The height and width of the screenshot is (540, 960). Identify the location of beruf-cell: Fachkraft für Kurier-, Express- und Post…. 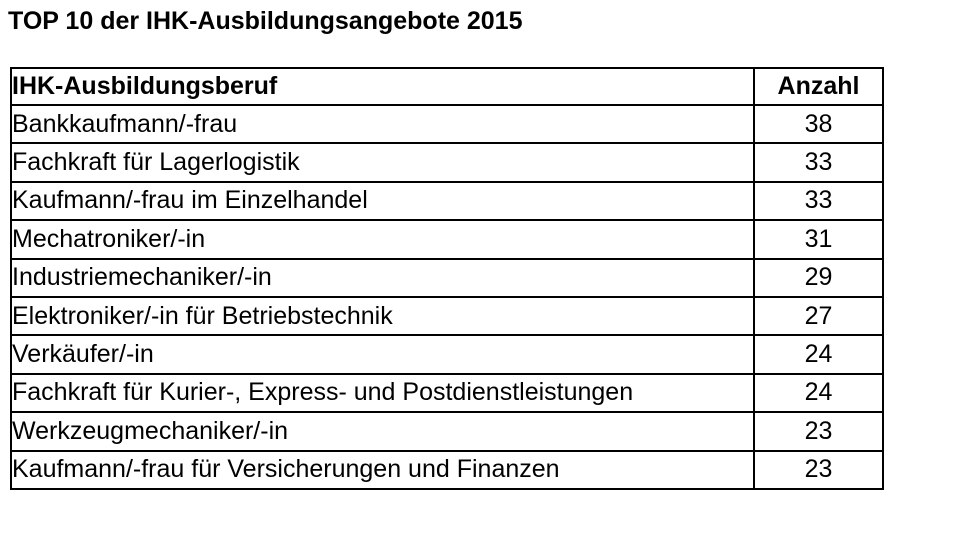
(382, 393).